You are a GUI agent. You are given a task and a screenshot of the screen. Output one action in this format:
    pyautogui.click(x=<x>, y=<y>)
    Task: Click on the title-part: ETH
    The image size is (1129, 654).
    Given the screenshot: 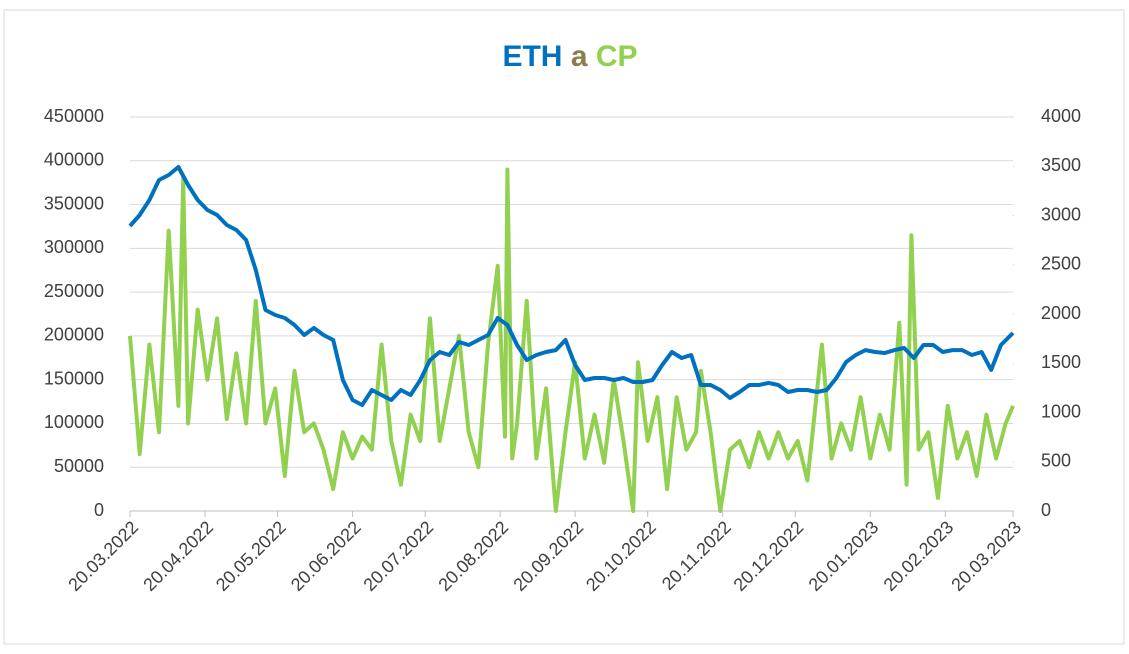 What is the action you would take?
    pyautogui.click(x=532, y=56)
    